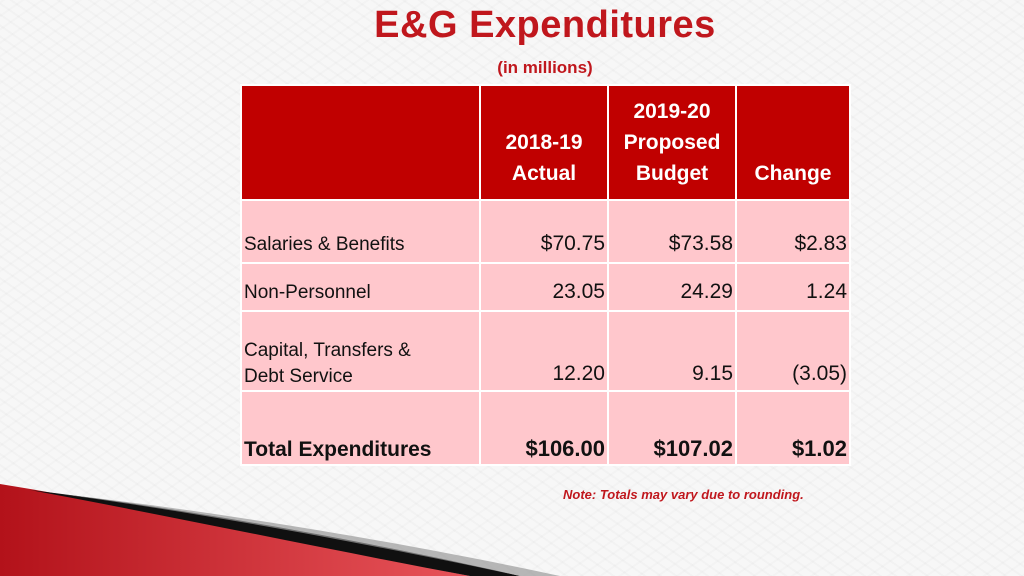 Image resolution: width=1024 pixels, height=576 pixels. I want to click on slide-title: E&G Expenditures, so click(545, 25).